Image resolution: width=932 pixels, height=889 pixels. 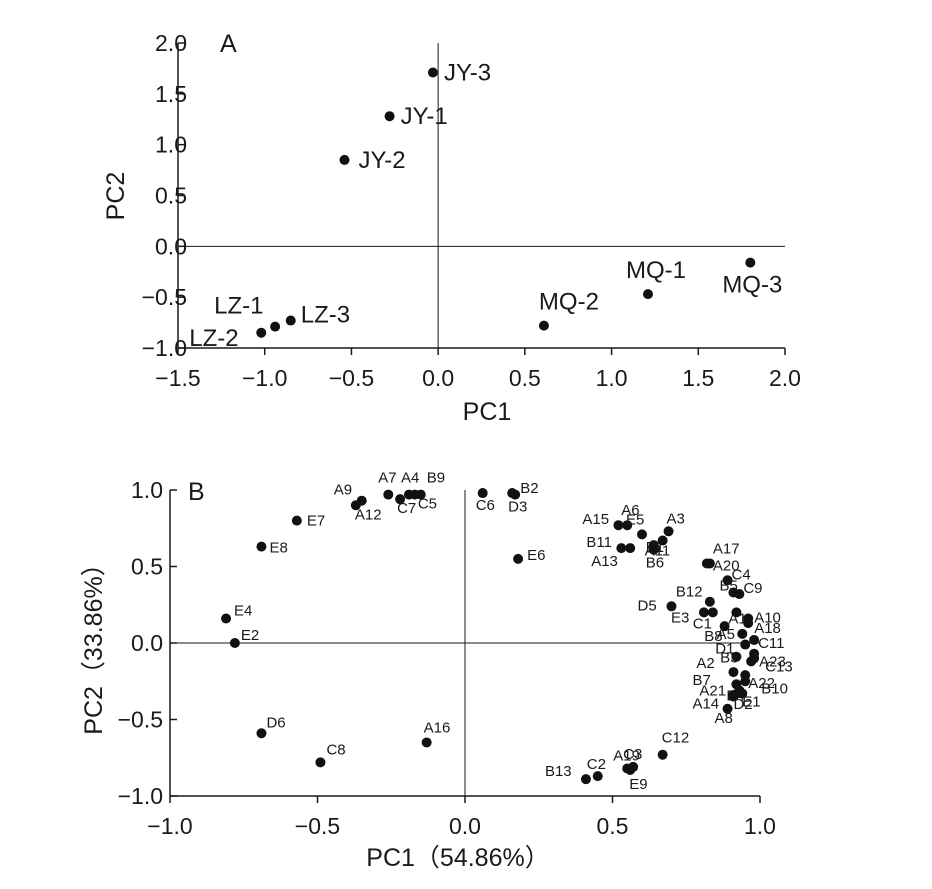 I want to click on point-label: B5, so click(x=728, y=586).